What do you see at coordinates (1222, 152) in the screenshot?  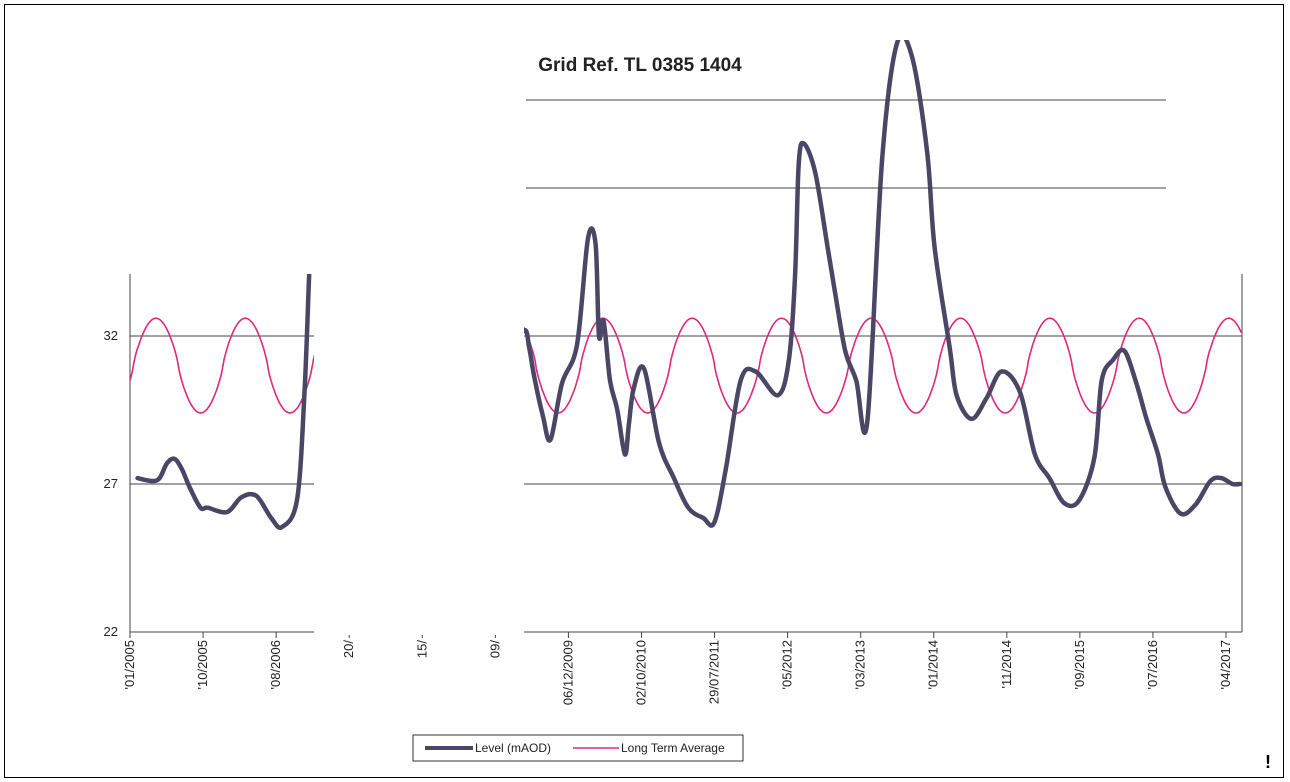 I see `mask-right-top` at bounding box center [1222, 152].